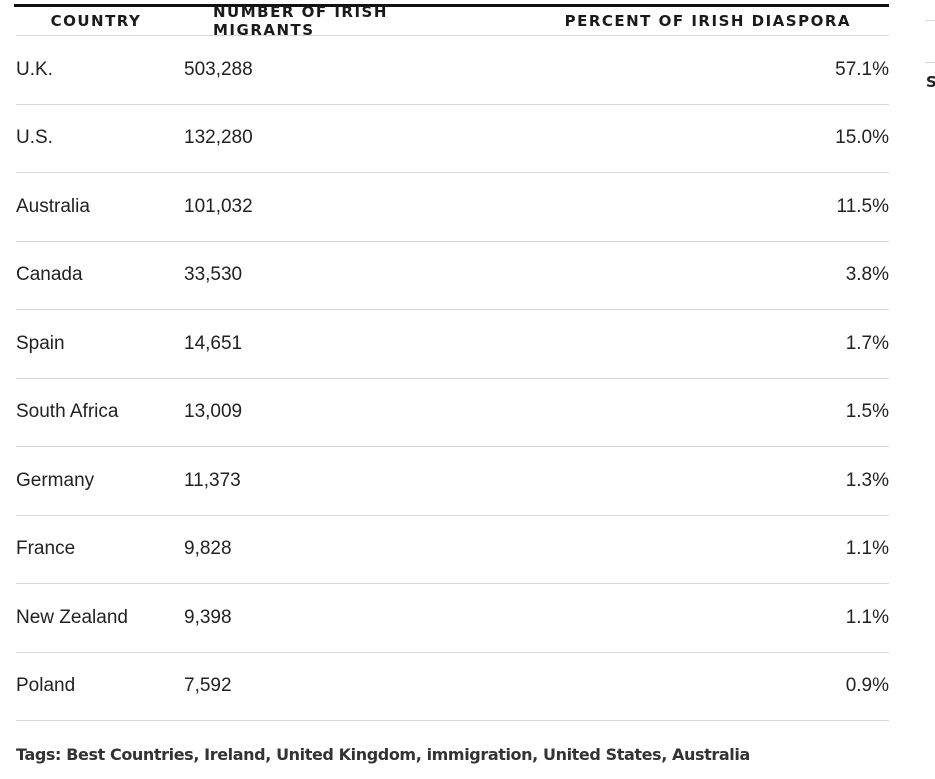  Describe the element at coordinates (451, 5) in the screenshot. I see `table-top-rule` at that location.